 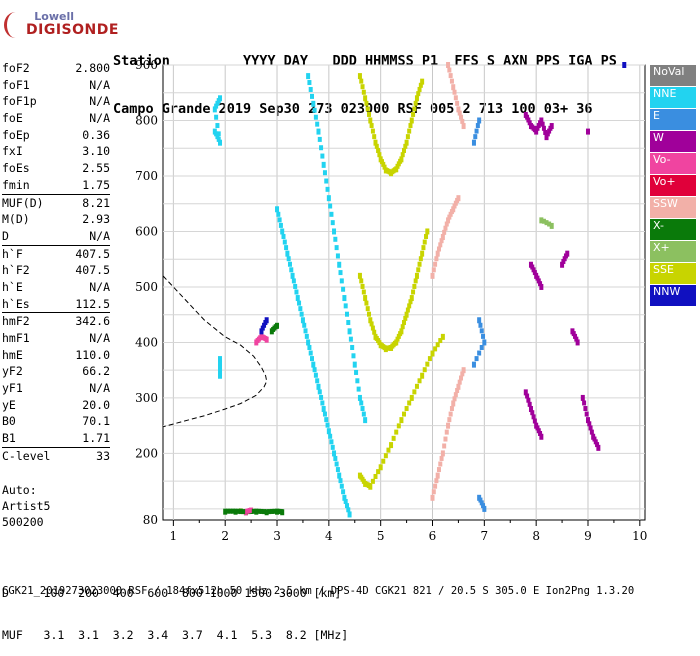 I want to click on param-value: 407.5, so click(x=92, y=270).